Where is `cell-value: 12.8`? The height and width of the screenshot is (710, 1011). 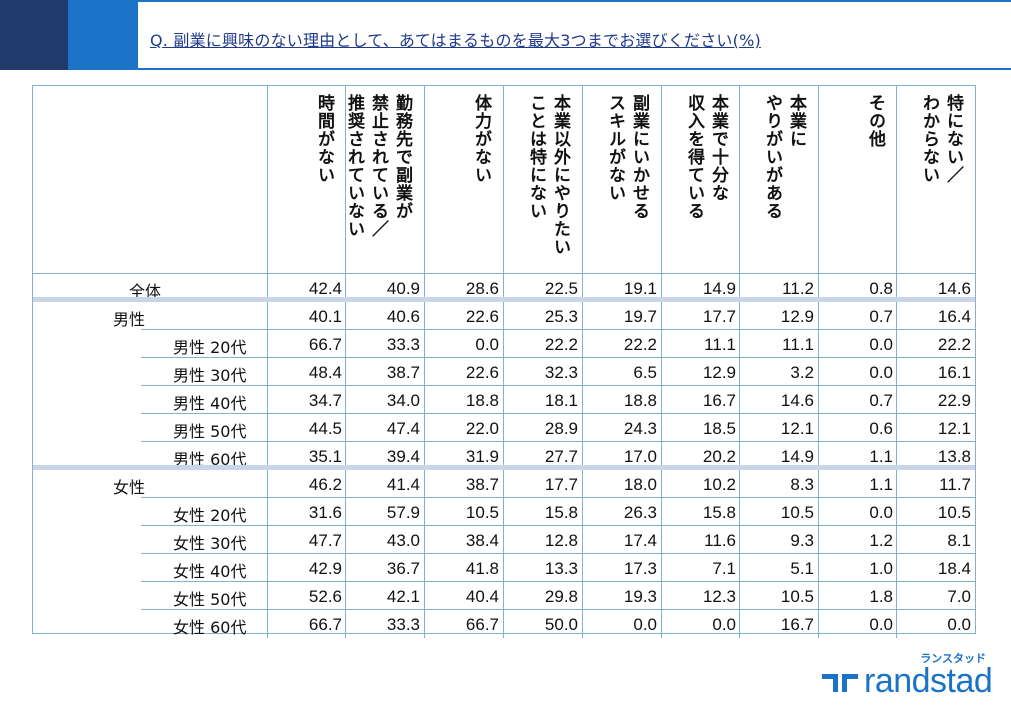
cell-value: 12.8 is located at coordinates (561, 540).